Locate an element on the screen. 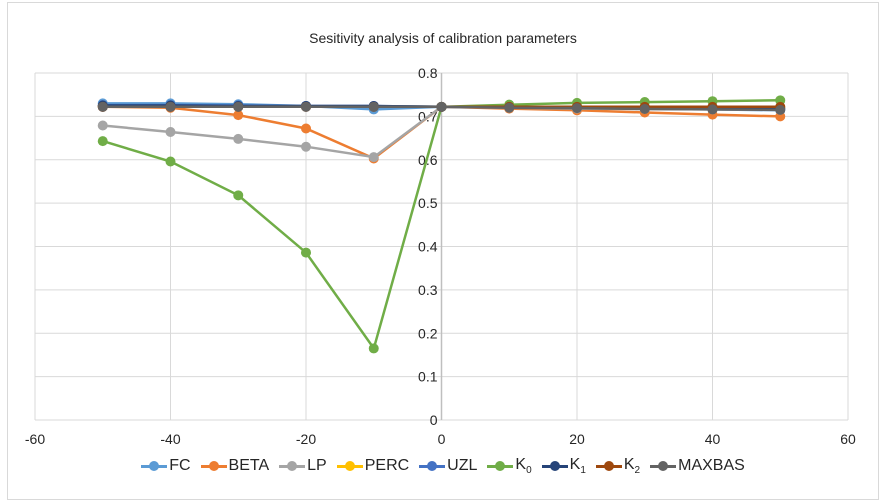 This screenshot has width=886, height=504. y-tick-label: 0.3 is located at coordinates (428, 290).